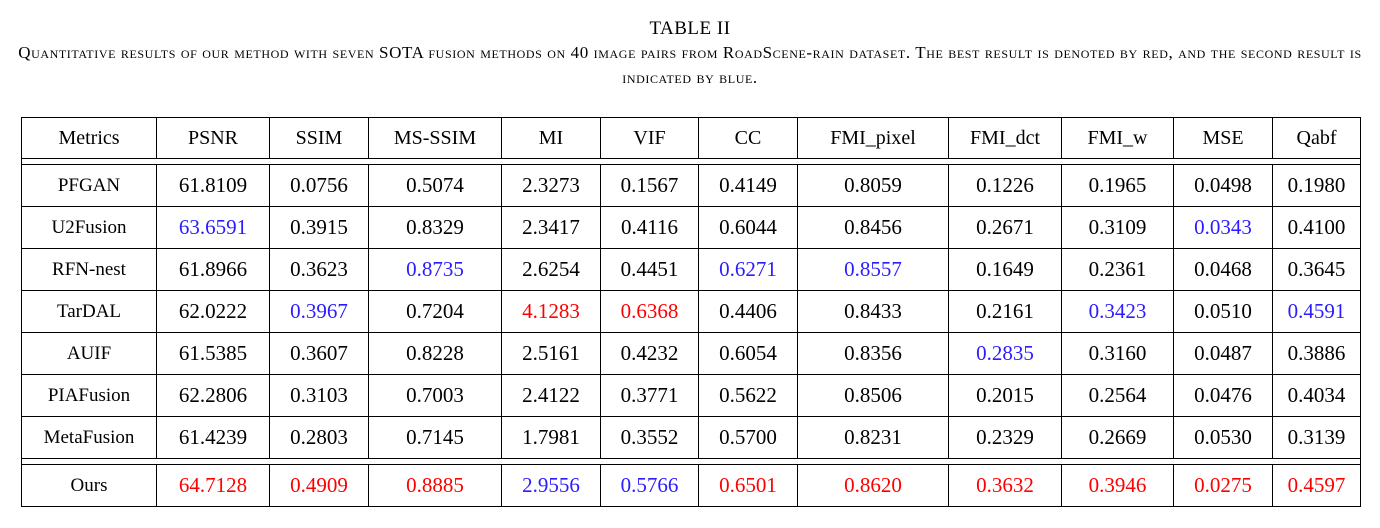 The height and width of the screenshot is (528, 1380). What do you see at coordinates (873, 311) in the screenshot?
I see `metric-value: 0.8433` at bounding box center [873, 311].